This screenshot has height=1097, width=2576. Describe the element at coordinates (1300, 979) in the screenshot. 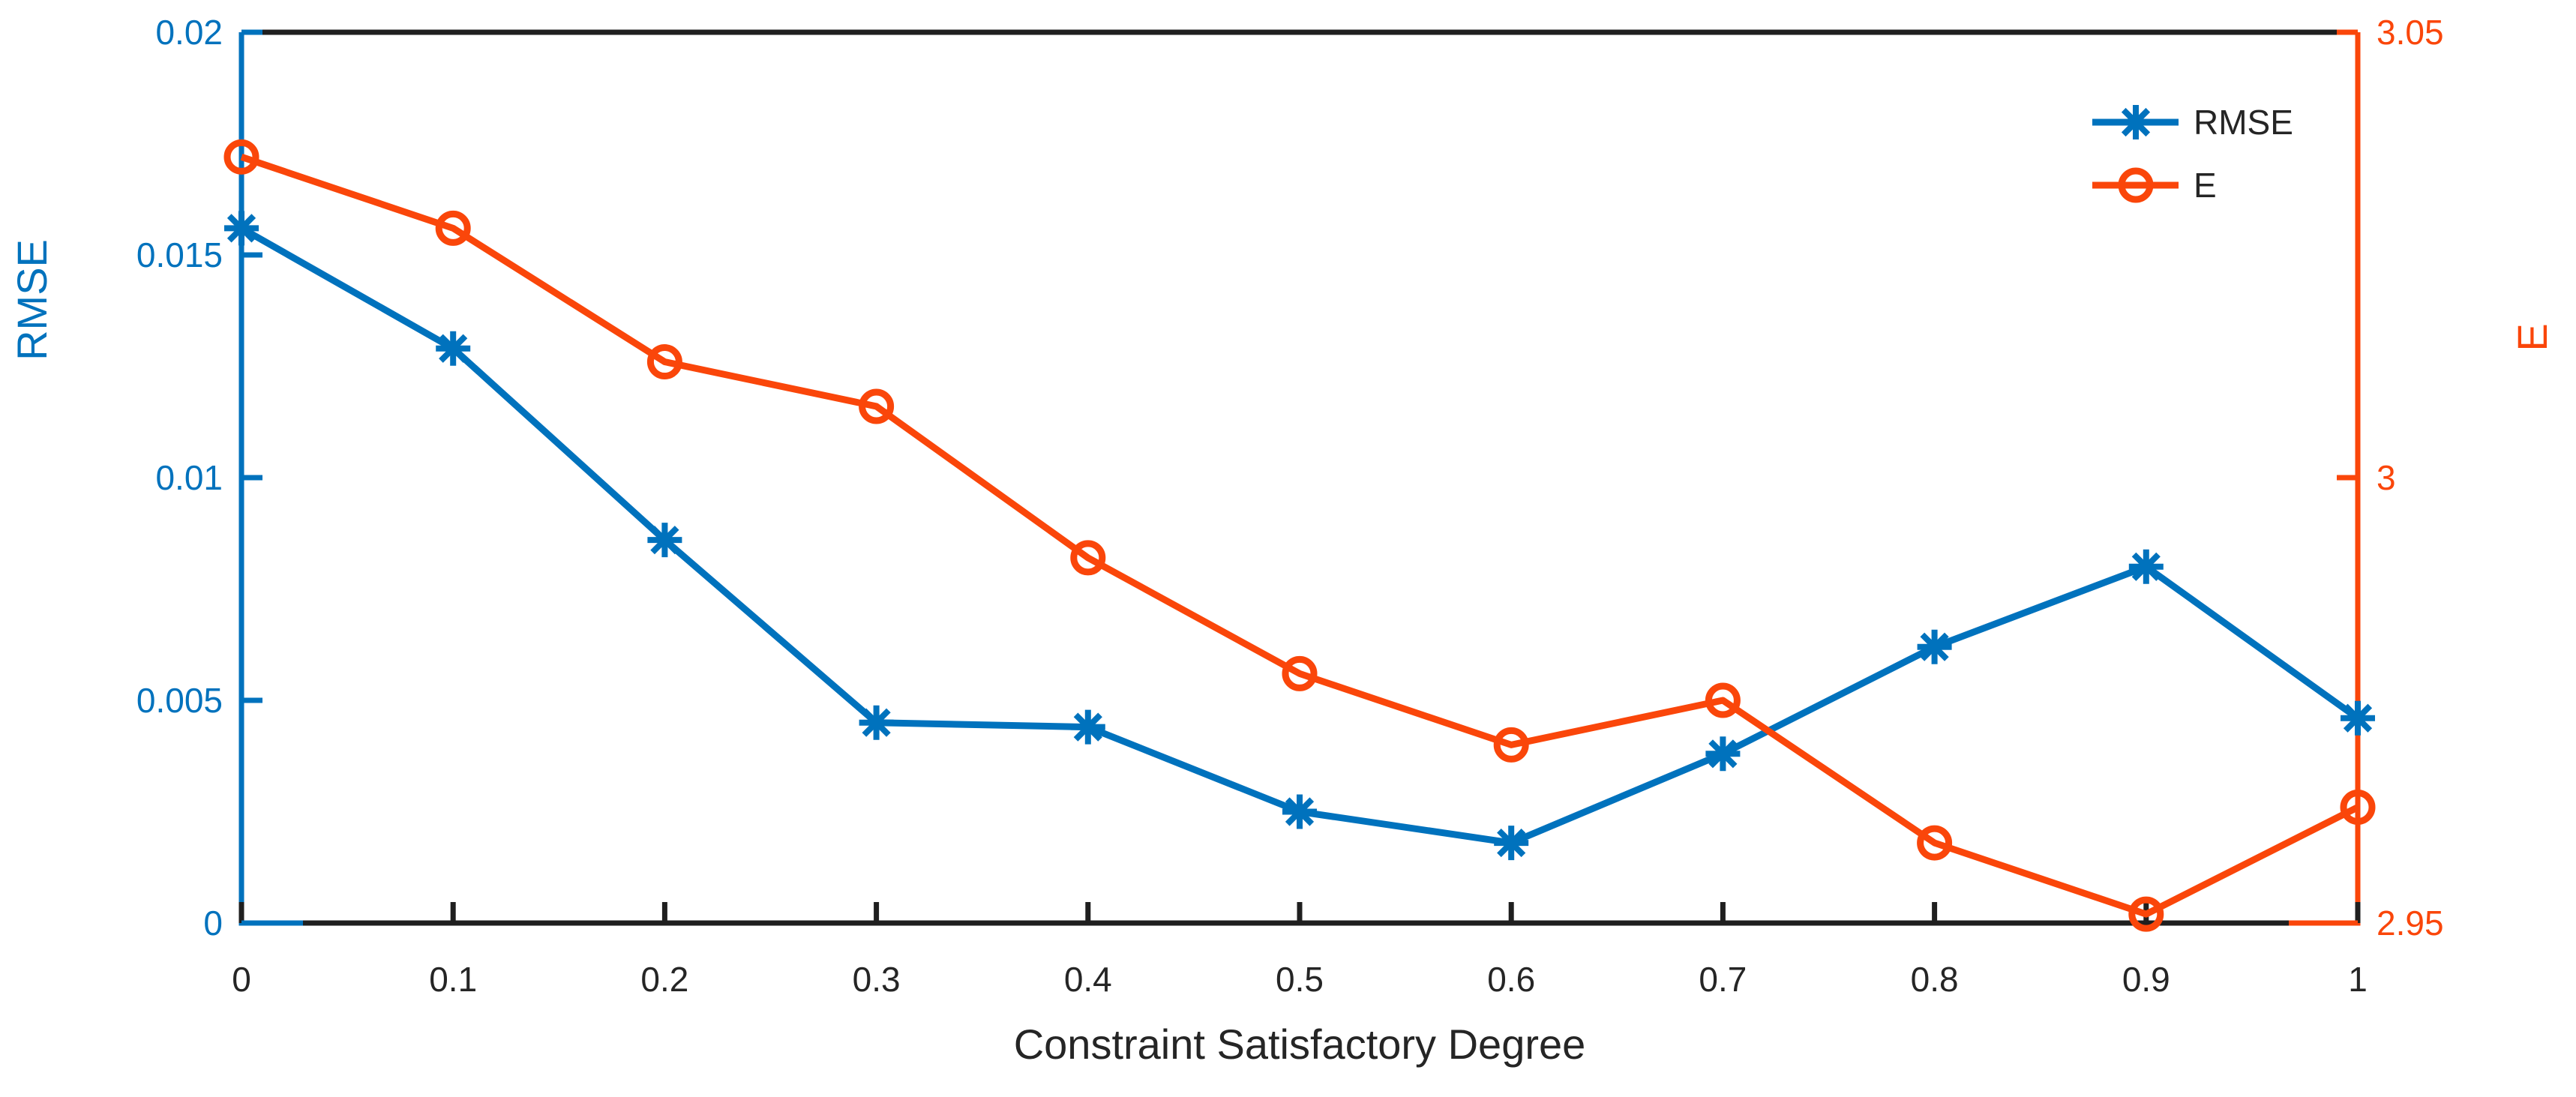

I see `x-tick-label: 0.5` at that location.